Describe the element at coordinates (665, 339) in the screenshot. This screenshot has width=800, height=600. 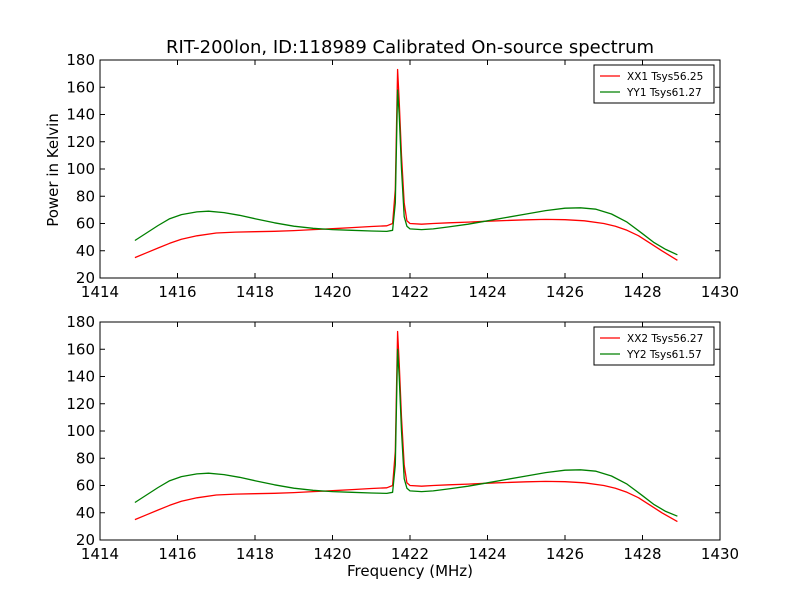
I see `legend-label: XX2 Tsys56.27` at that location.